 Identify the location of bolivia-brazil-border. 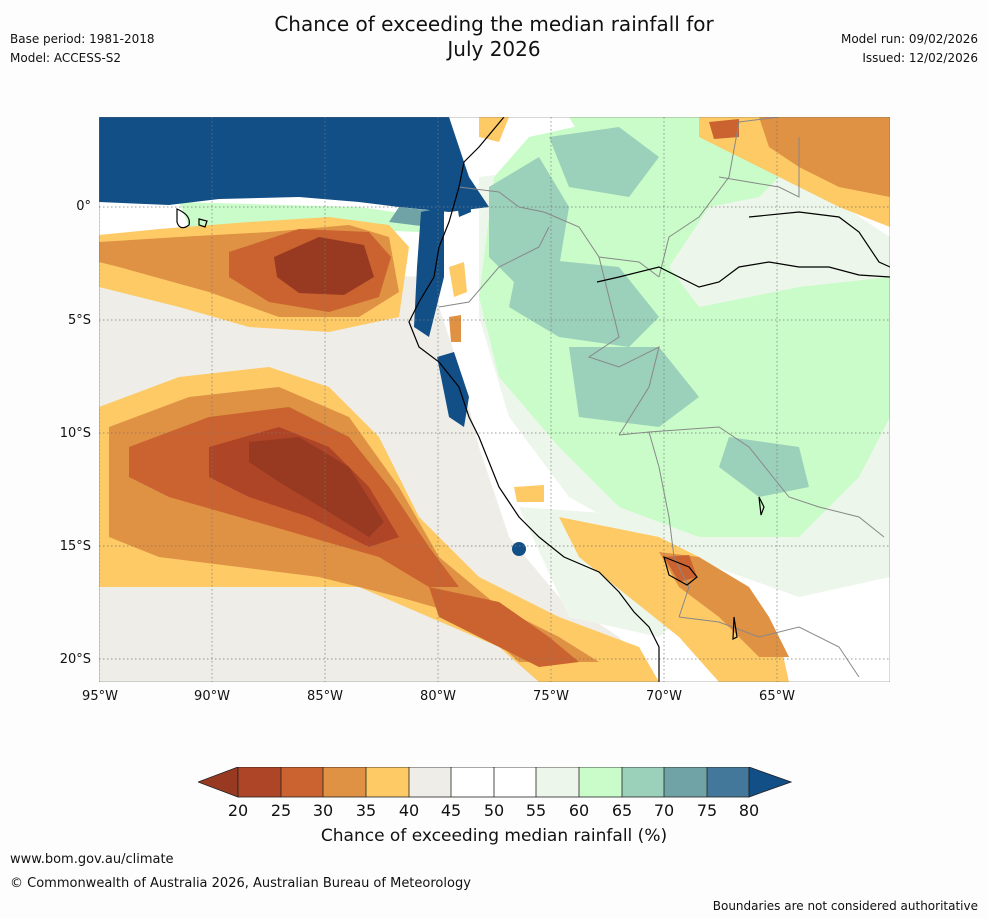
(766, 482).